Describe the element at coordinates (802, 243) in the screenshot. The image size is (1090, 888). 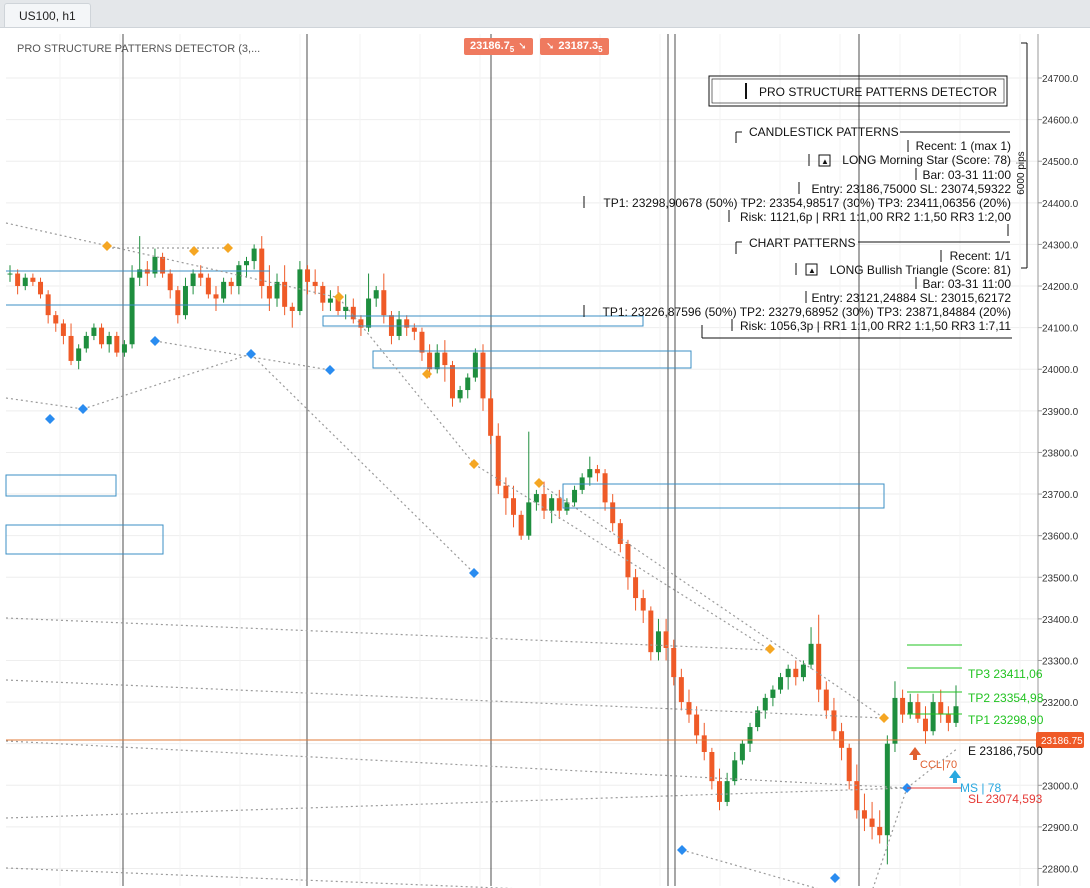
I see `chart-section-header: CHART PATTERNS` at that location.